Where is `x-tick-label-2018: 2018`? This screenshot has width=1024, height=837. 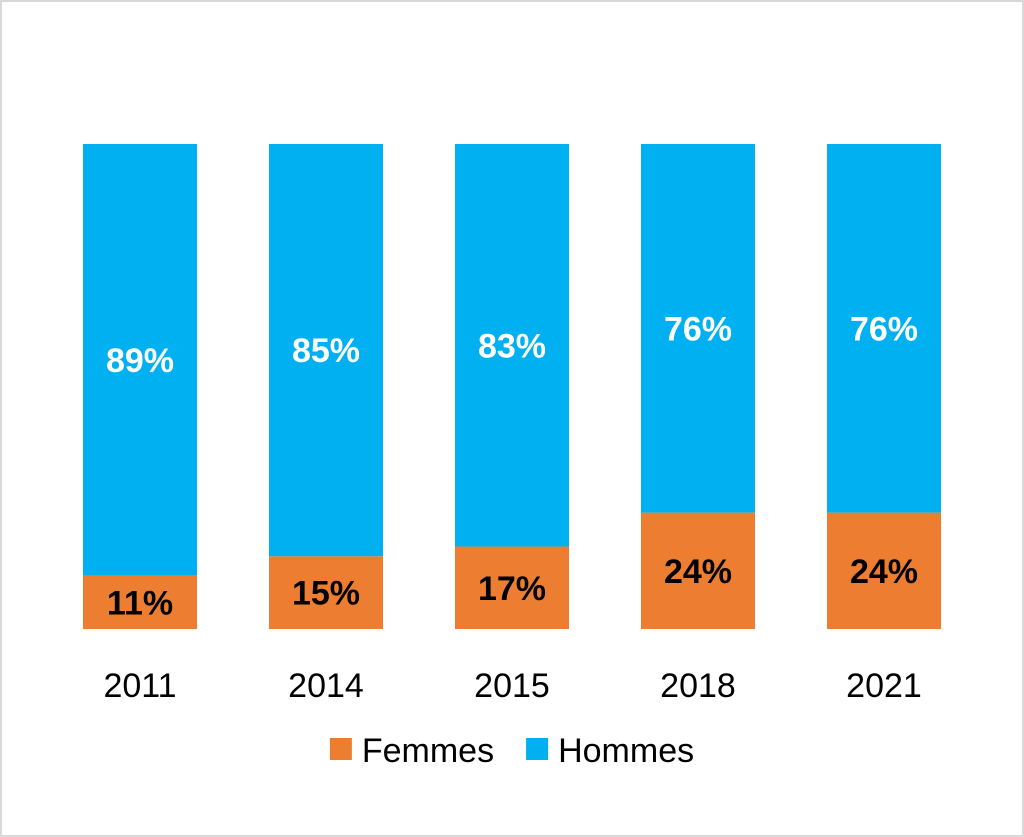
x-tick-label-2018: 2018 is located at coordinates (698, 686).